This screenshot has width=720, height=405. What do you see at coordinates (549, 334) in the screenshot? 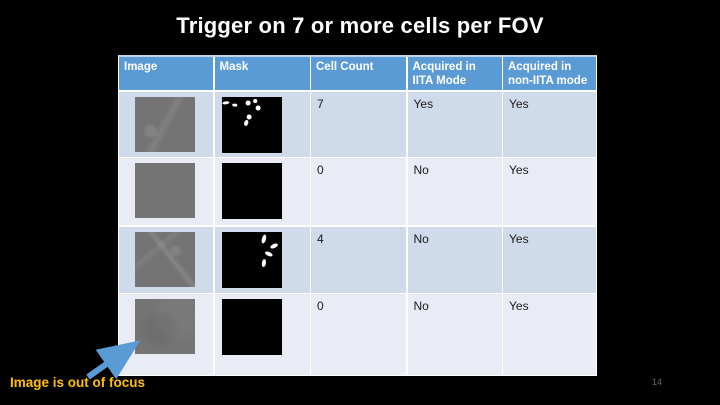
I see `table-row-4-acquired-non-iita: Yes` at bounding box center [549, 334].